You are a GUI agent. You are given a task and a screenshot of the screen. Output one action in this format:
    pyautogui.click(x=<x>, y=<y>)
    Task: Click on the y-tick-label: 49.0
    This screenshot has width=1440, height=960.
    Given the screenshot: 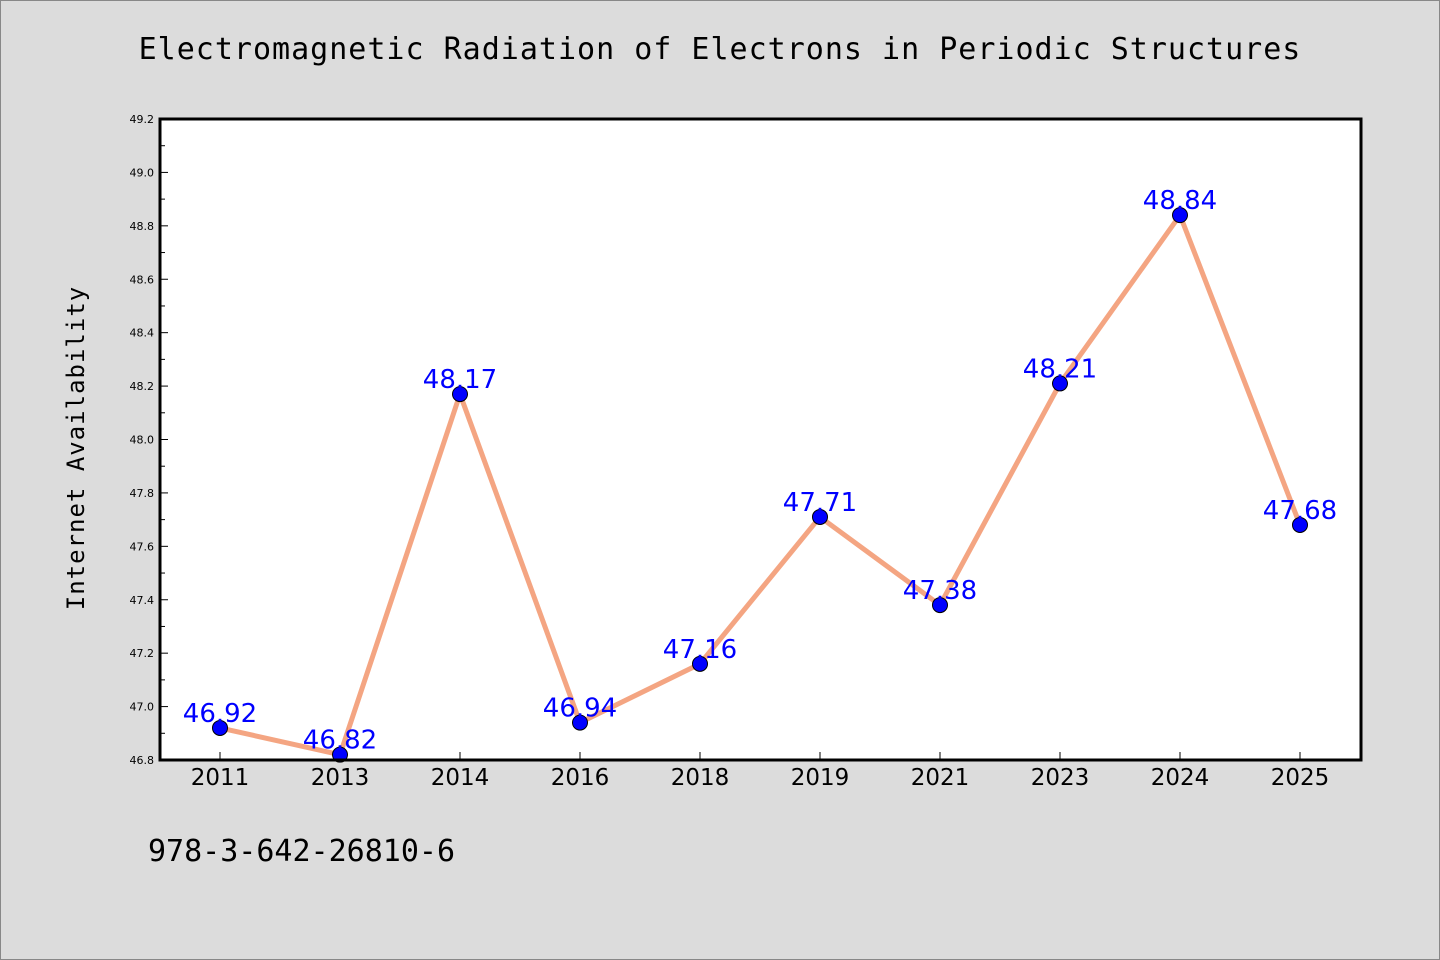 What is the action you would take?
    pyautogui.click(x=142, y=172)
    